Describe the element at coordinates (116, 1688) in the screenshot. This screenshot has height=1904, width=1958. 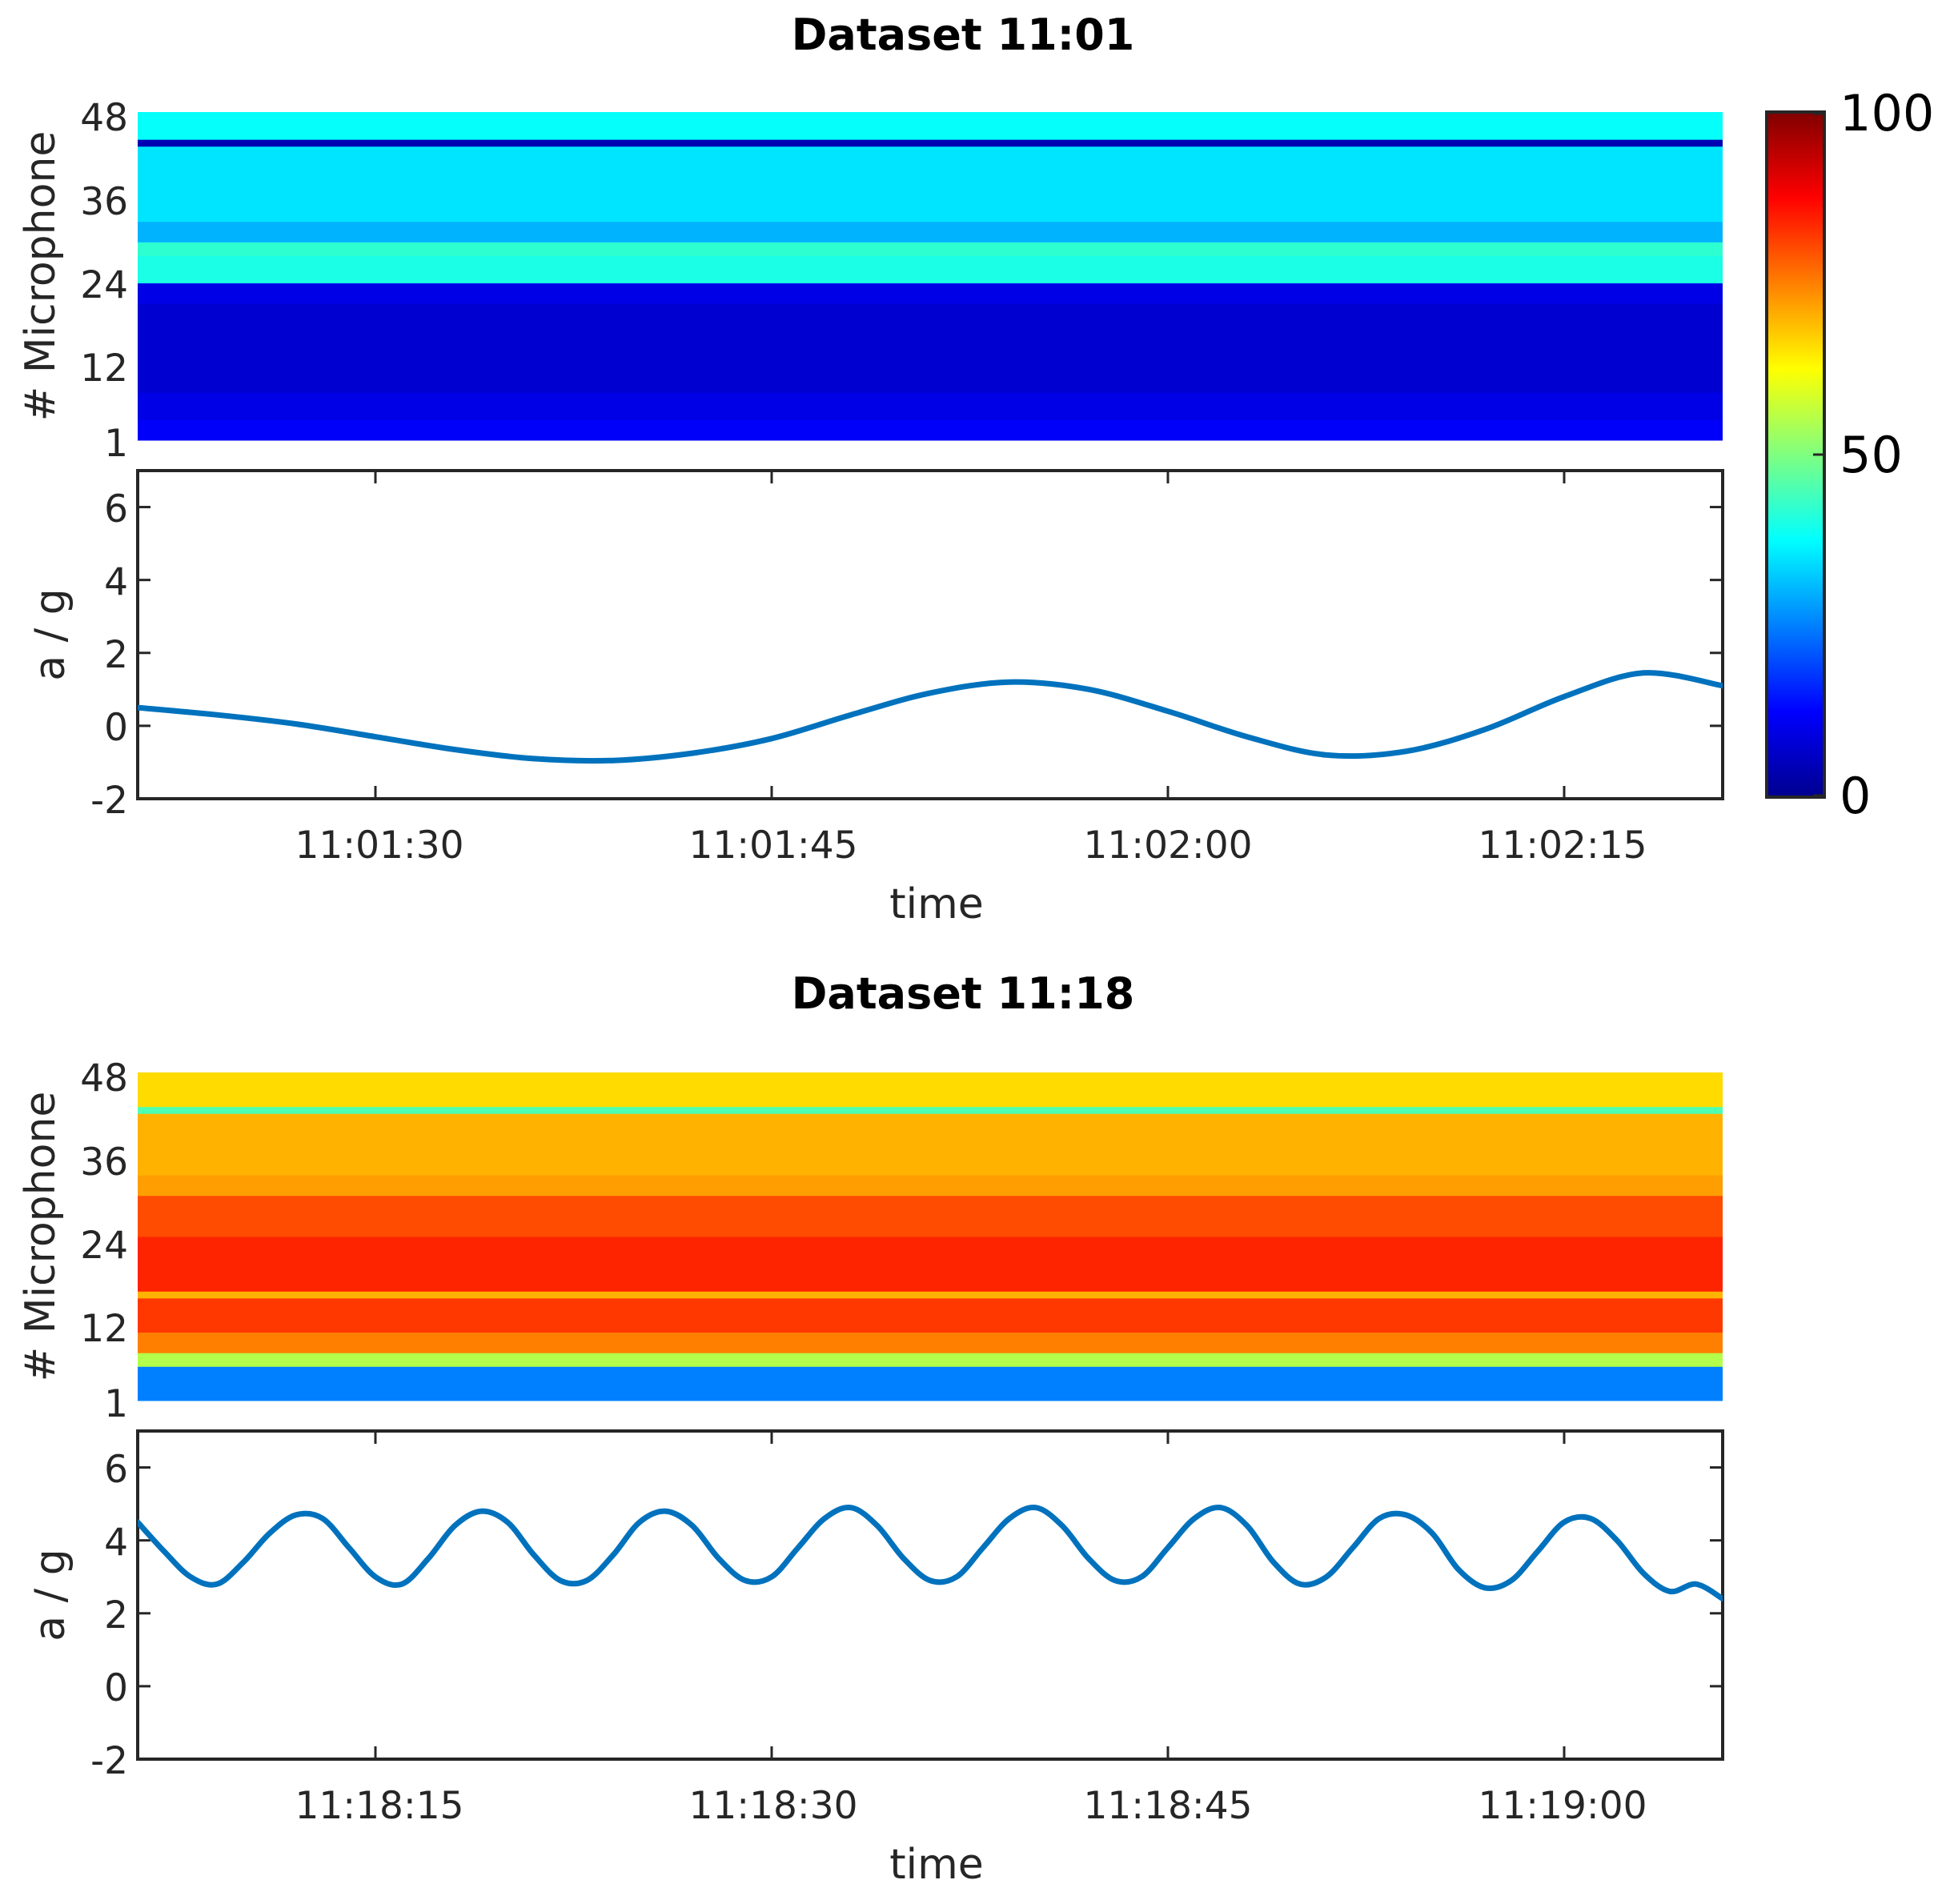
I see `line-plot-2-ytick-0: 0` at that location.